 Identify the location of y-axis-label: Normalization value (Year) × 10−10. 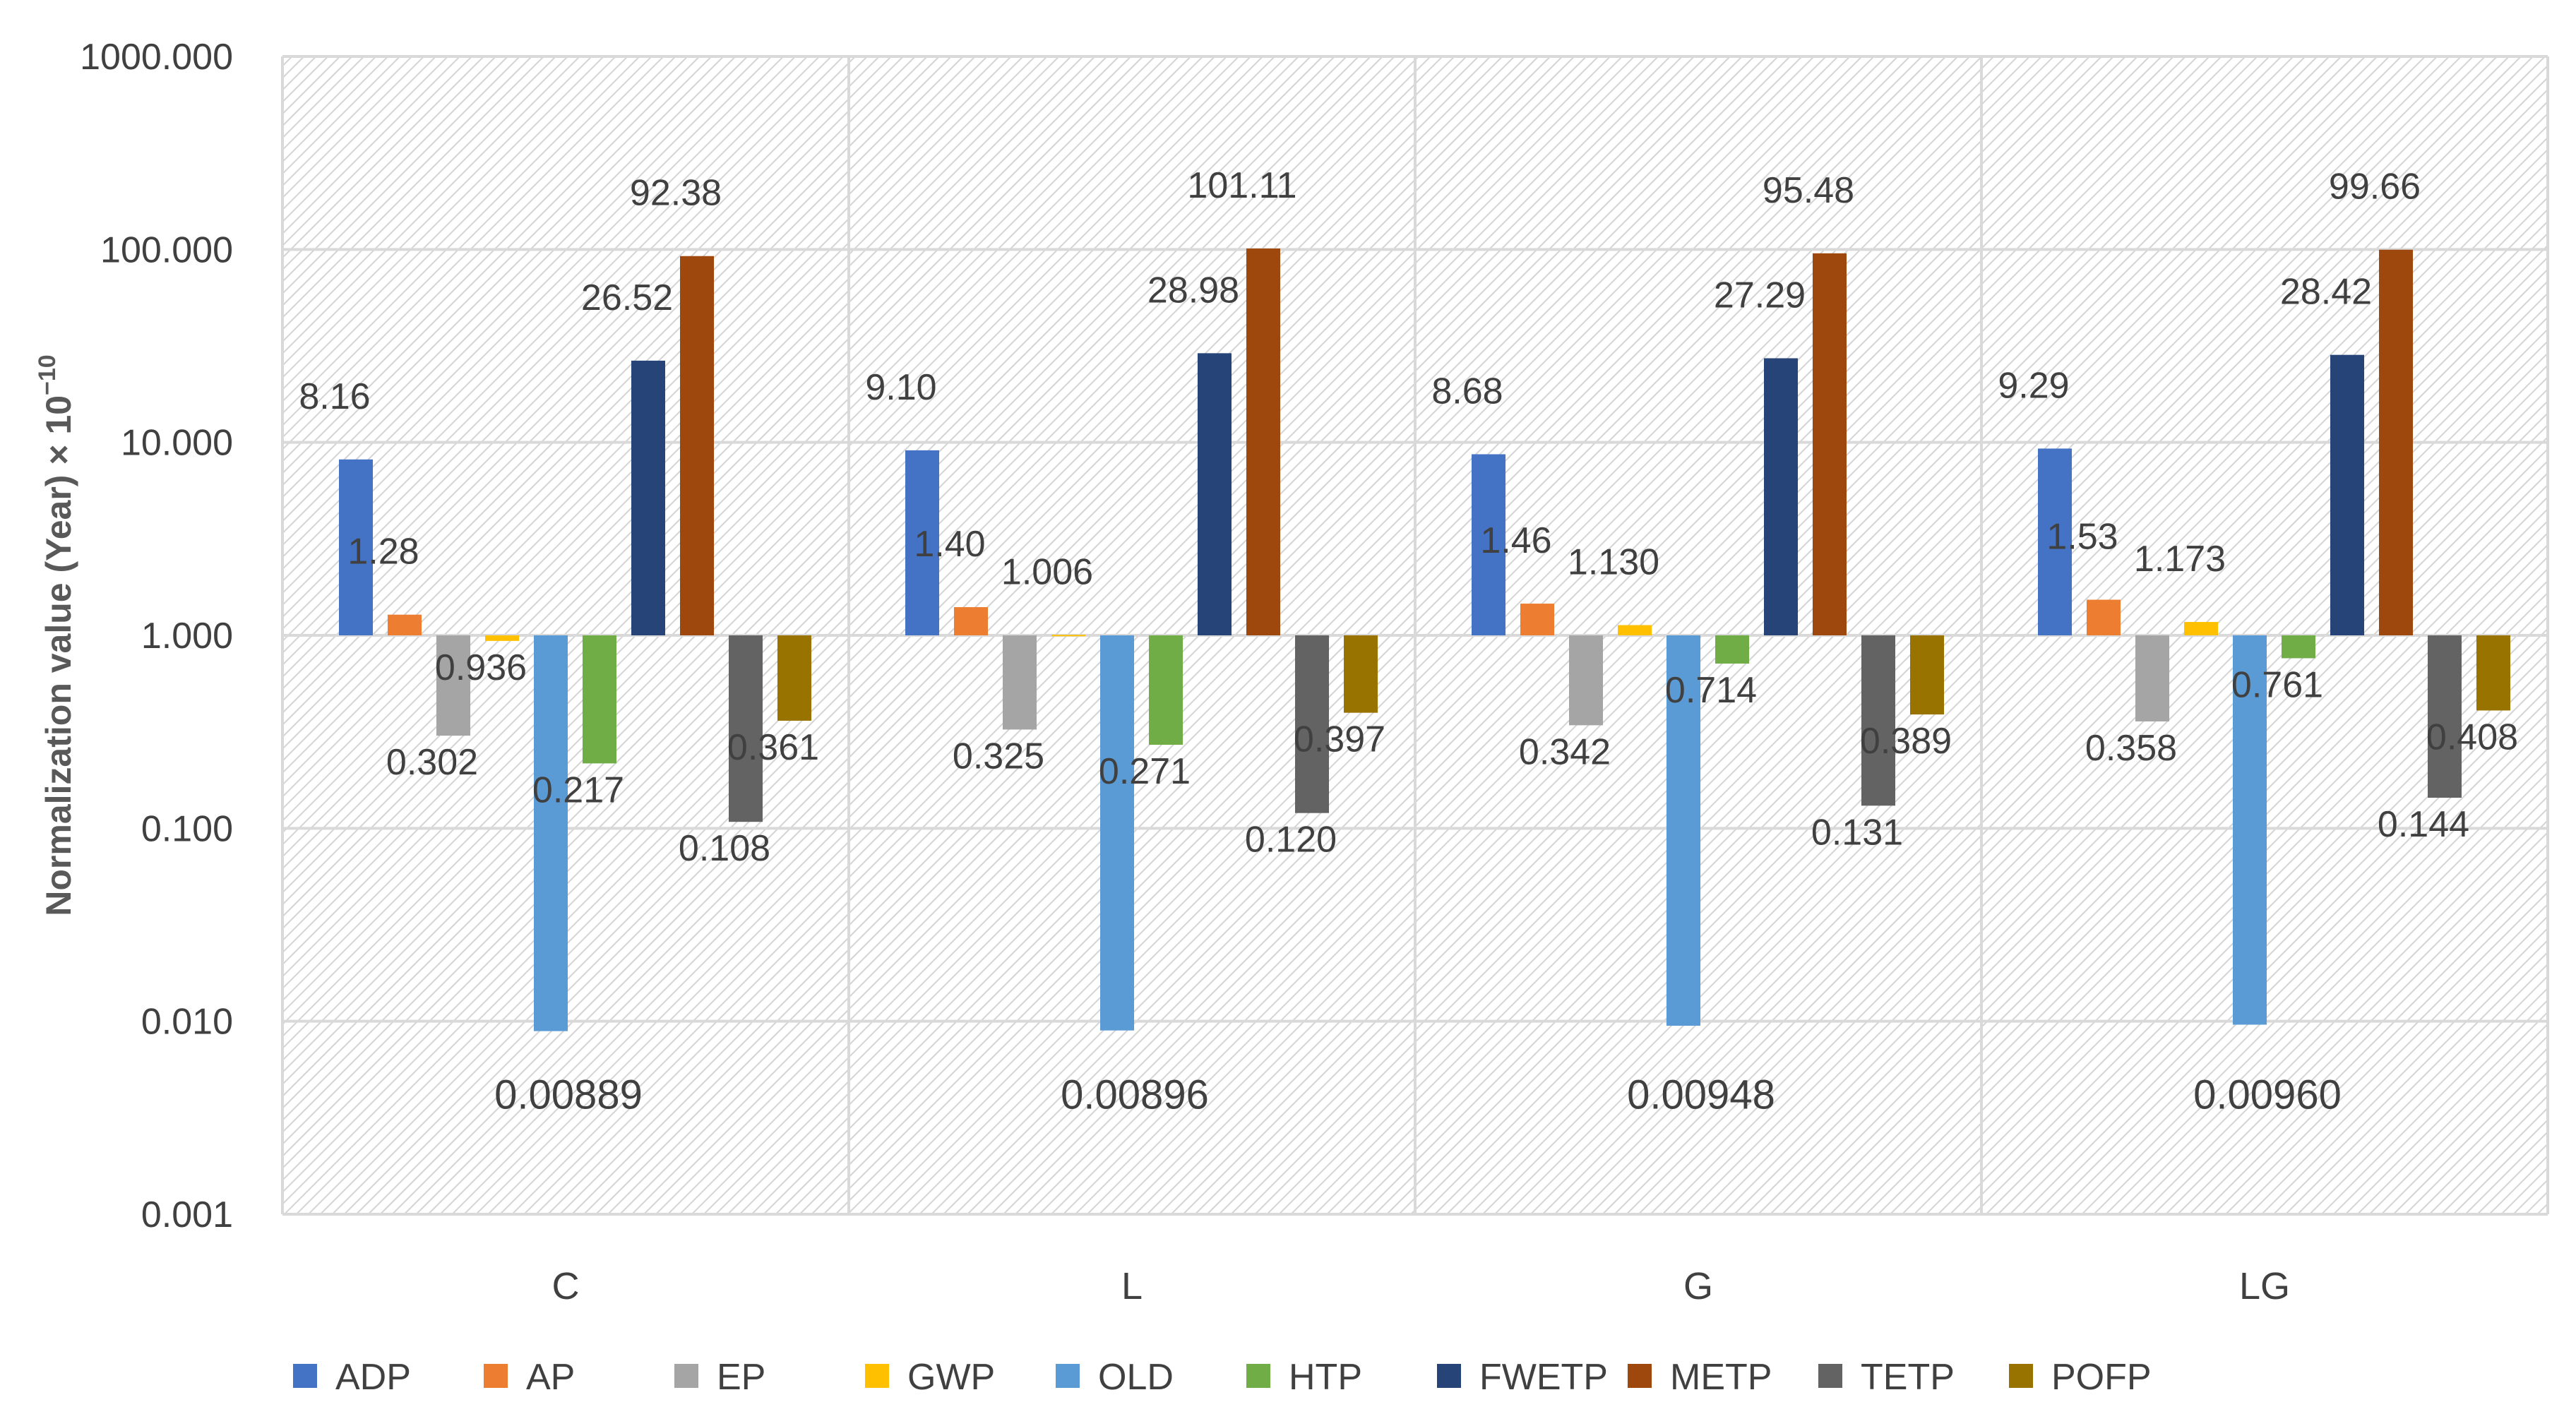
(56, 635).